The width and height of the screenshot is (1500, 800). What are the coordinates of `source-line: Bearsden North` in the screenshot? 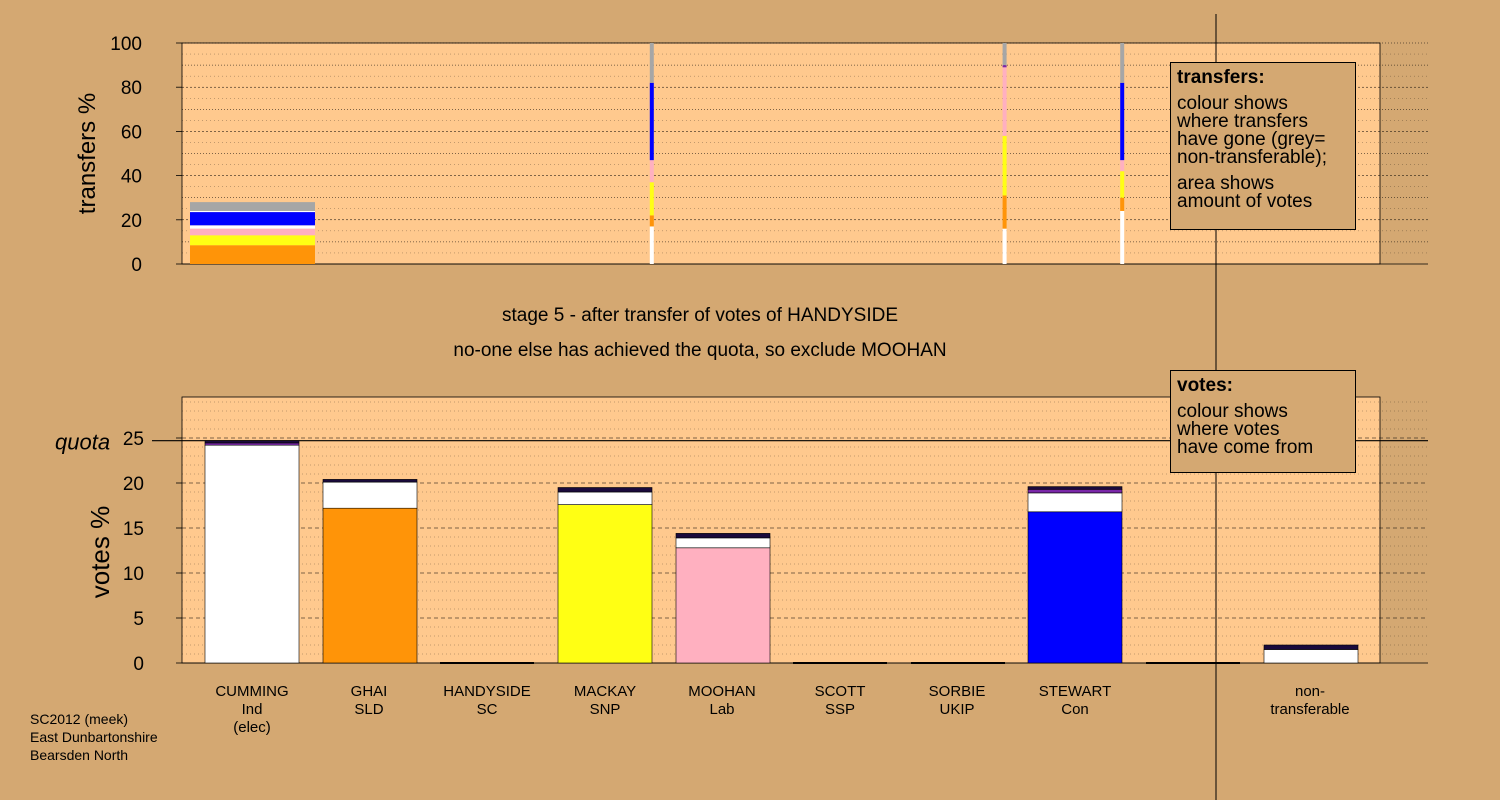 It's located at (79, 755).